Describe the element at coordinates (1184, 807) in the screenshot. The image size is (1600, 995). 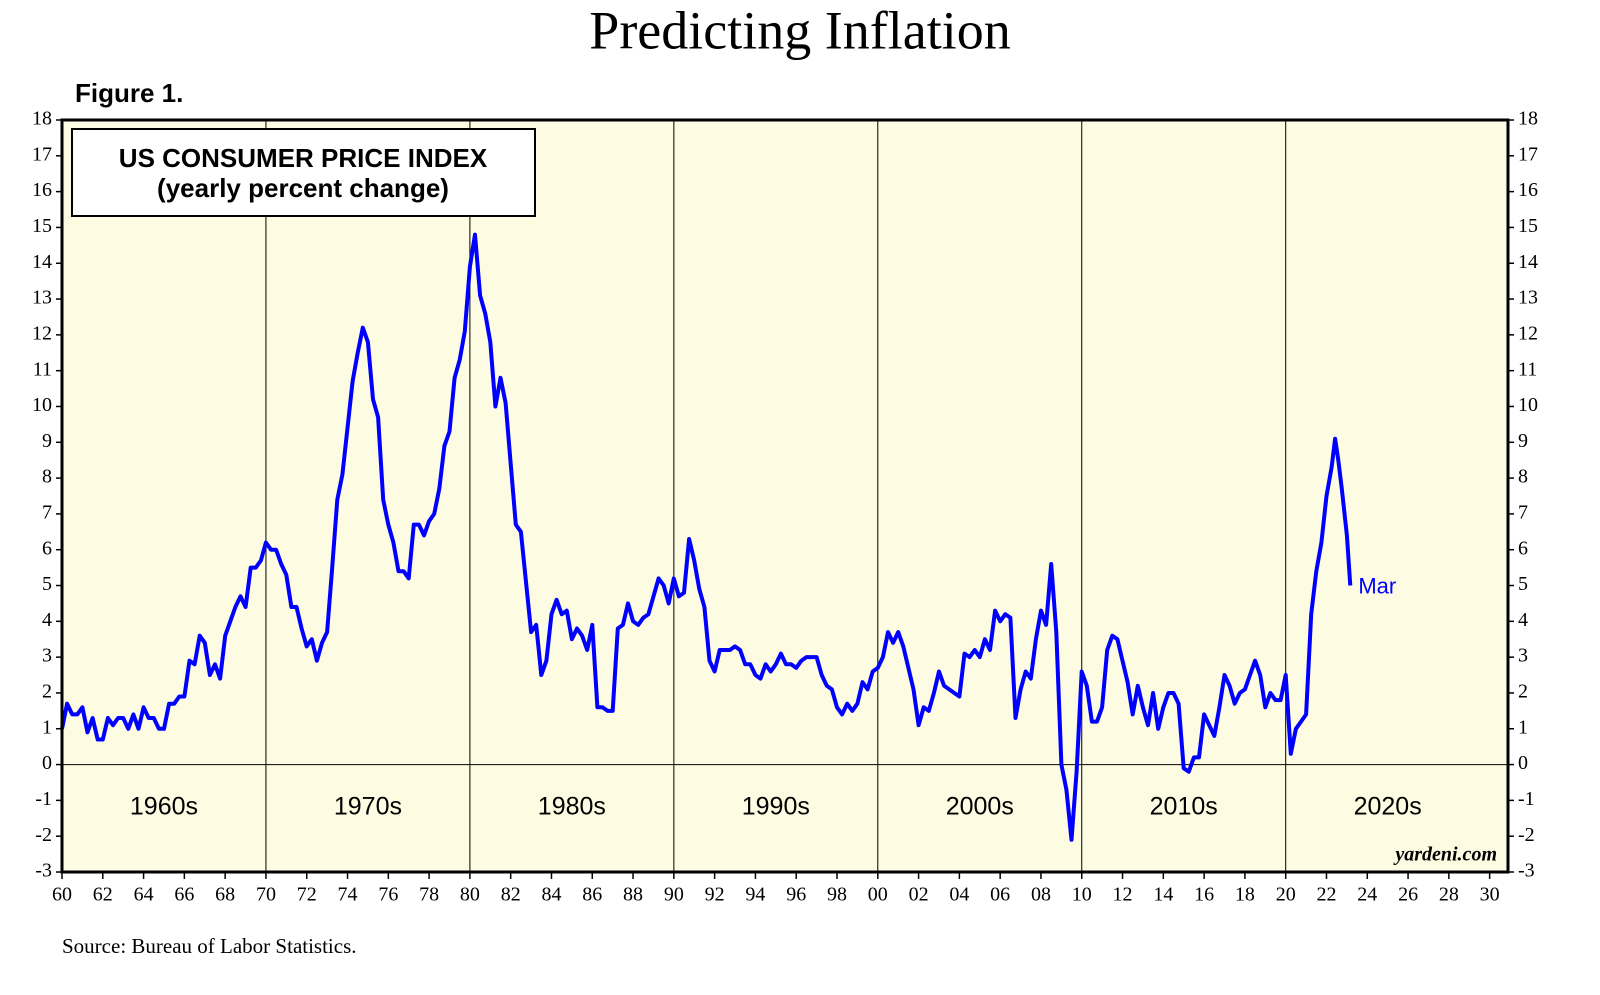
I see `decade-label: 2010s` at that location.